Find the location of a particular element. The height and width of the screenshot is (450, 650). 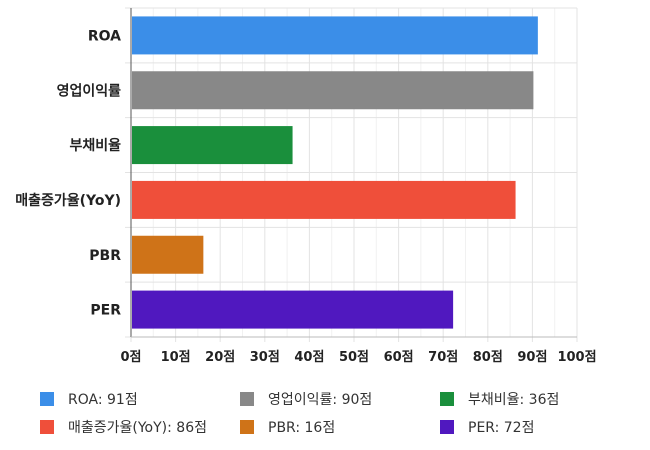

legend-label-5: PER: 72점 is located at coordinates (501, 428).